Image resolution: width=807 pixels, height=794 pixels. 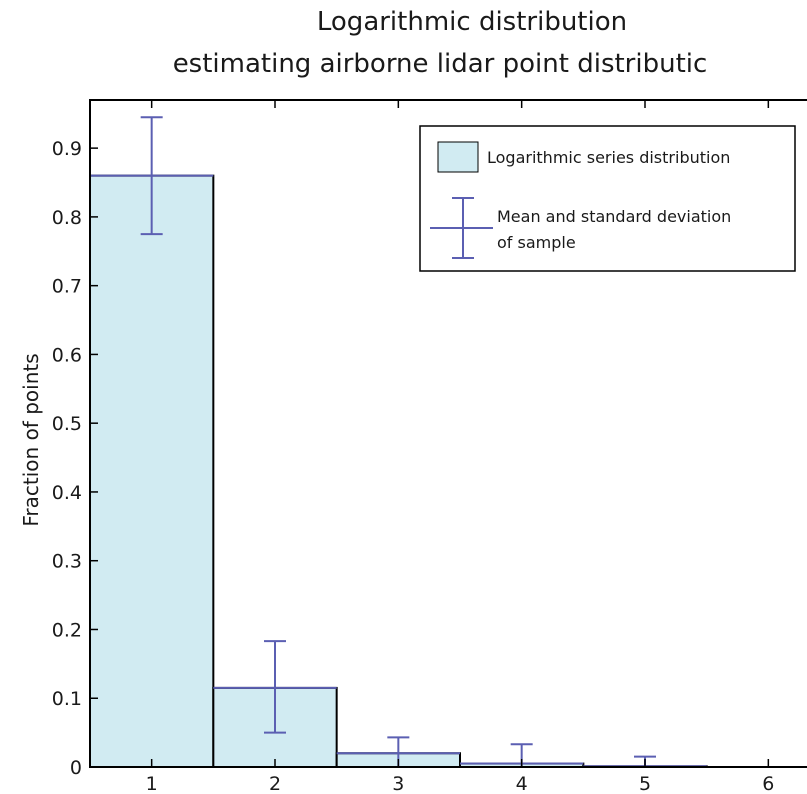 I want to click on chart-title: Logarithmic distribution, so click(x=472, y=22).